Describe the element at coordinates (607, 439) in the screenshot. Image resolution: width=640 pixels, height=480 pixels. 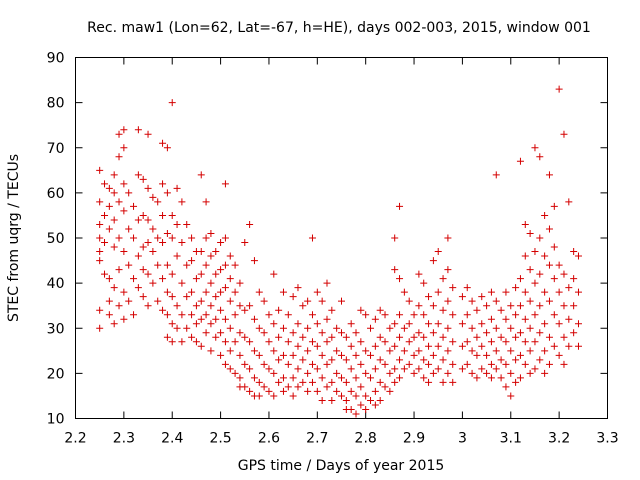
I see `x-tick-label: 3.3` at that location.